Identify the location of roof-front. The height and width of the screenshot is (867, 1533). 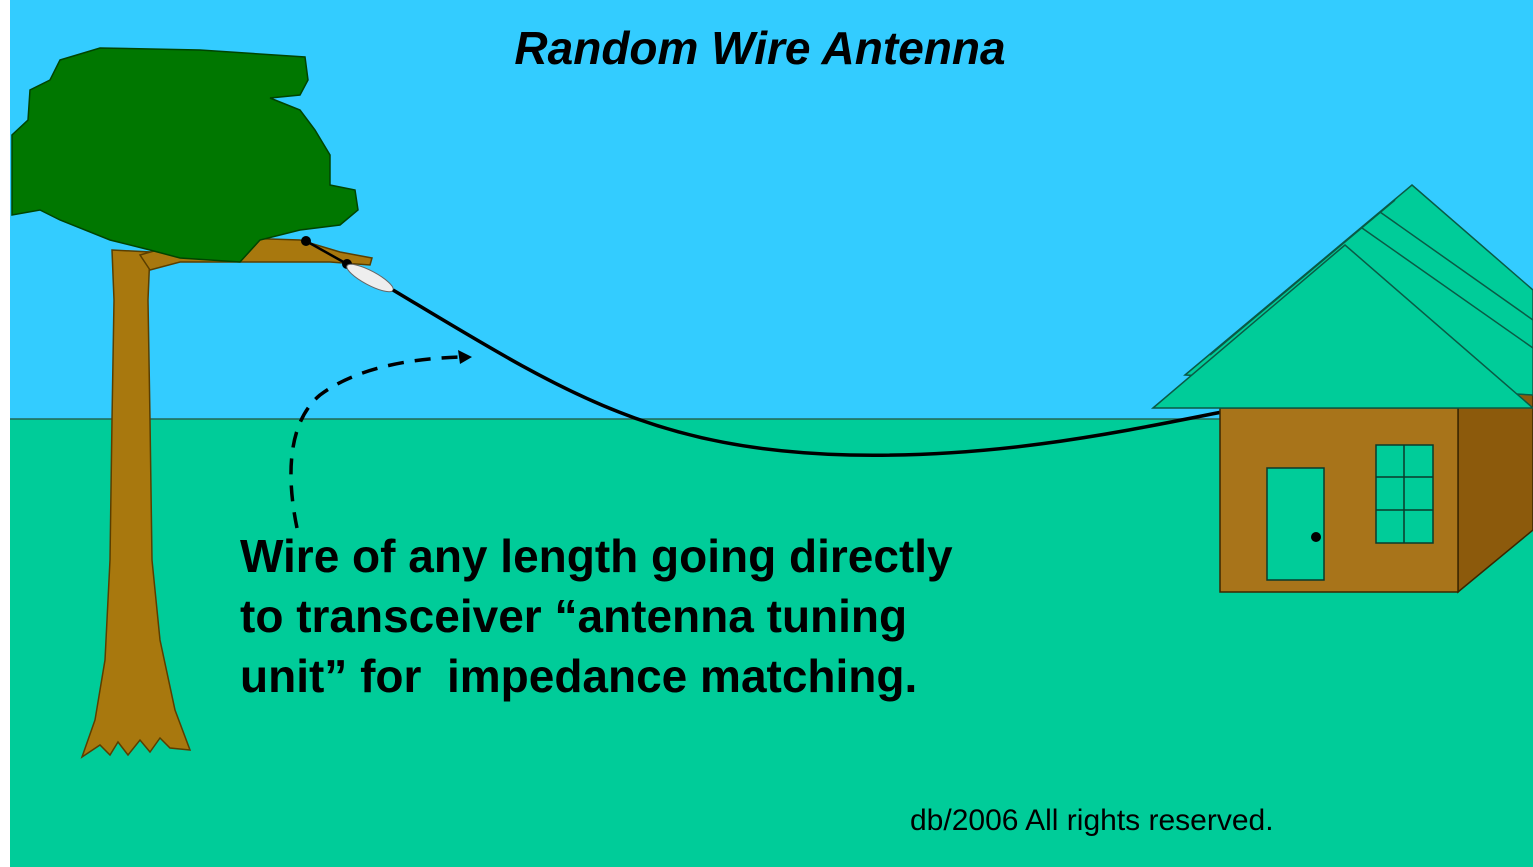
(1341, 326).